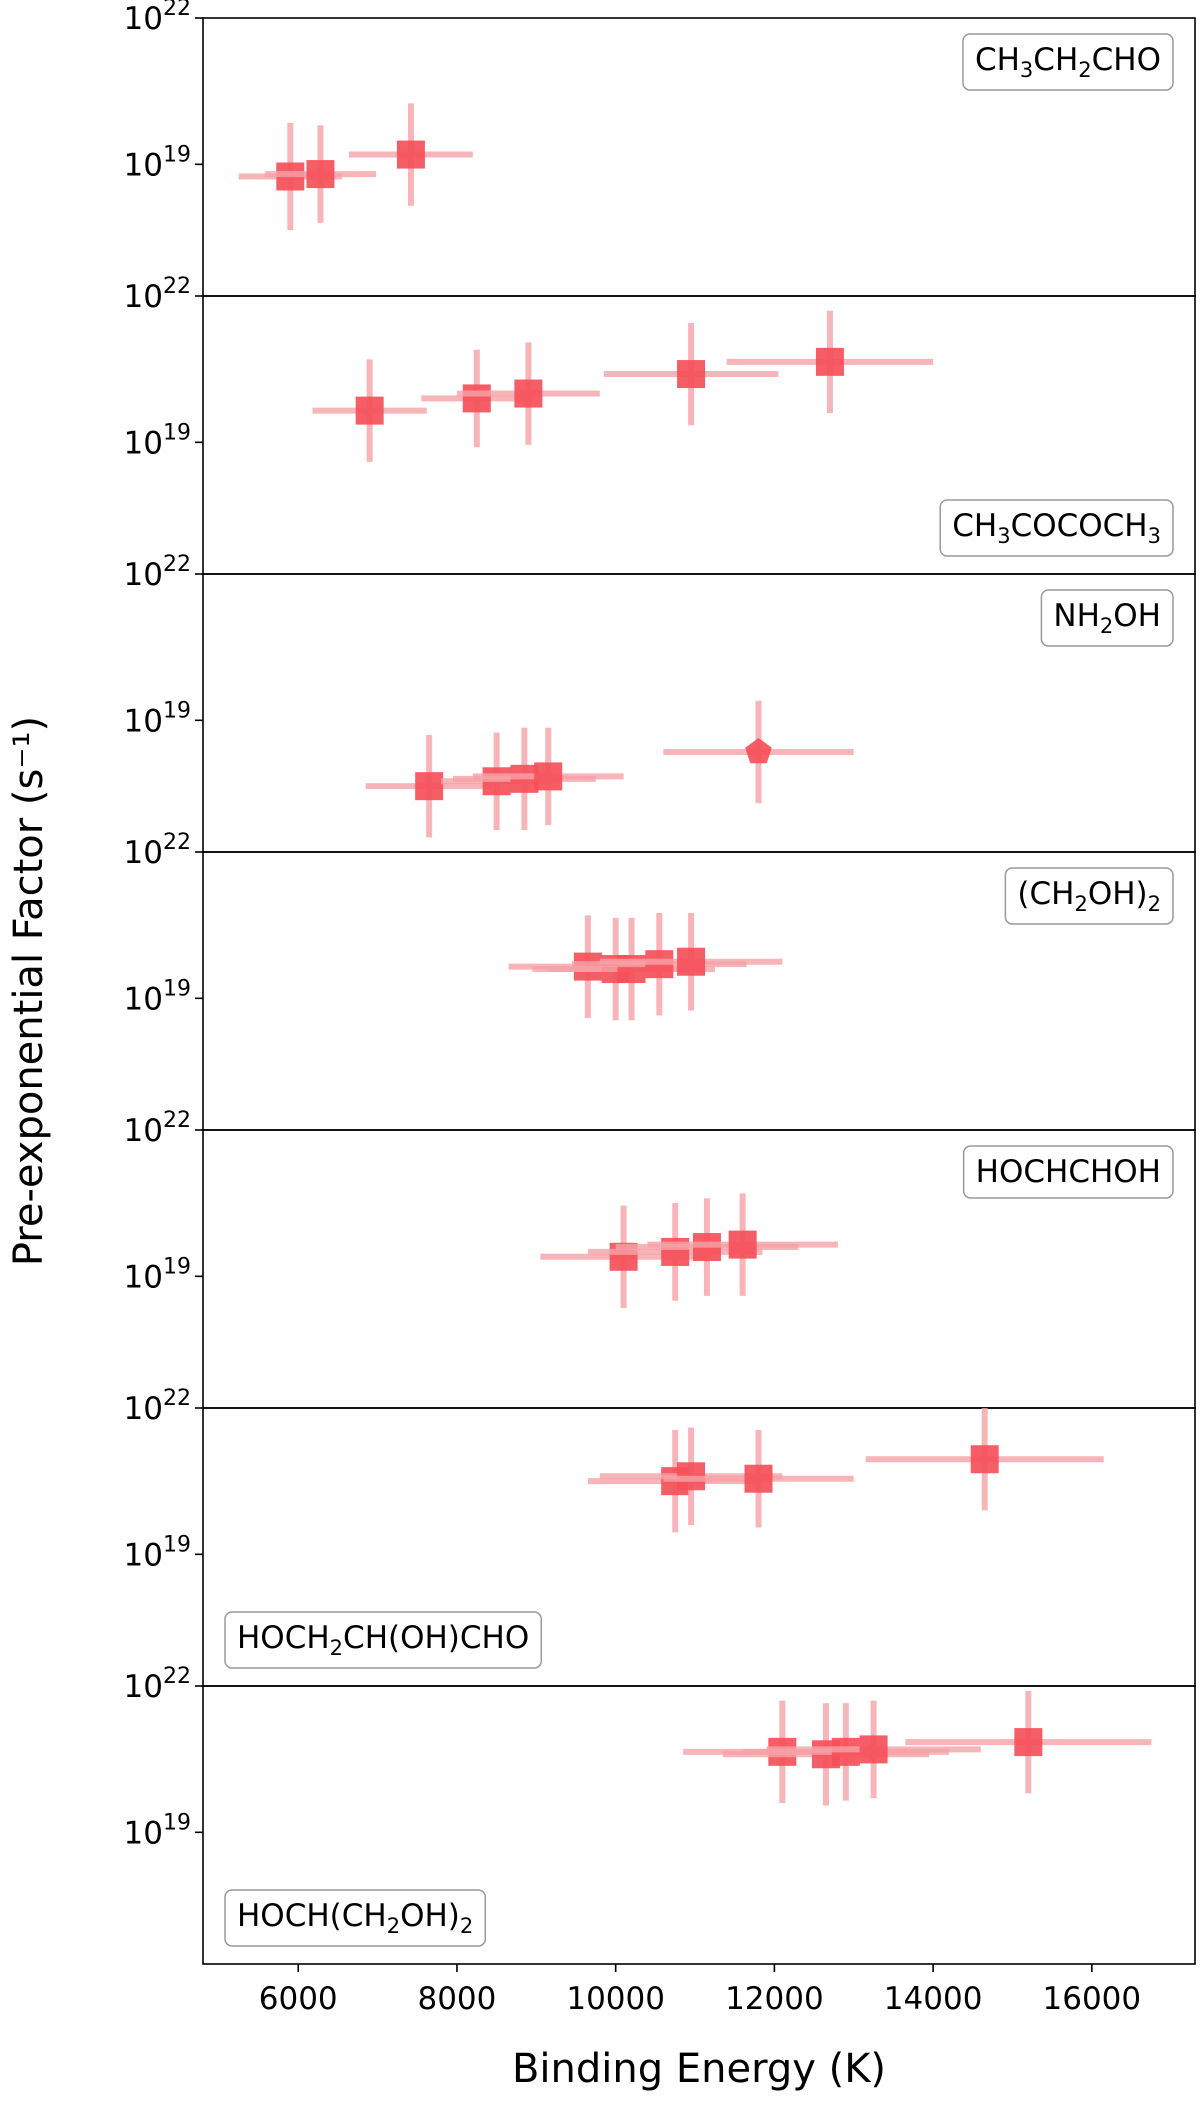  I want to click on panel-label-box: CH3​COCOCH3​, so click(1056, 528).